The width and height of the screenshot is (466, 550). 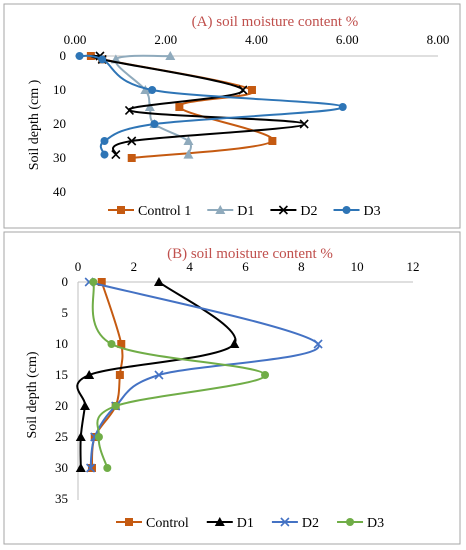 I want to click on b-x-tick-label: 10, so click(x=357, y=266).